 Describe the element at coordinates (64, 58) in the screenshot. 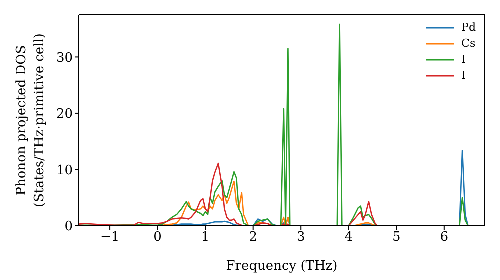

I see `y-tick-label: 30` at that location.